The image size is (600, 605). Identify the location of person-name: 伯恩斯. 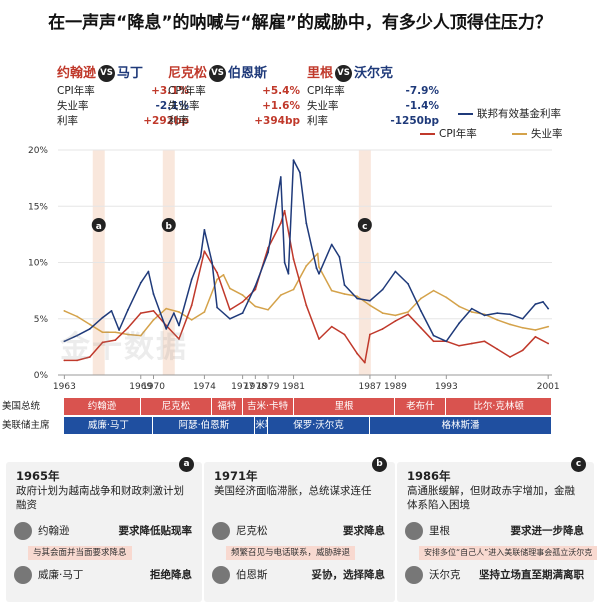
(252, 575).